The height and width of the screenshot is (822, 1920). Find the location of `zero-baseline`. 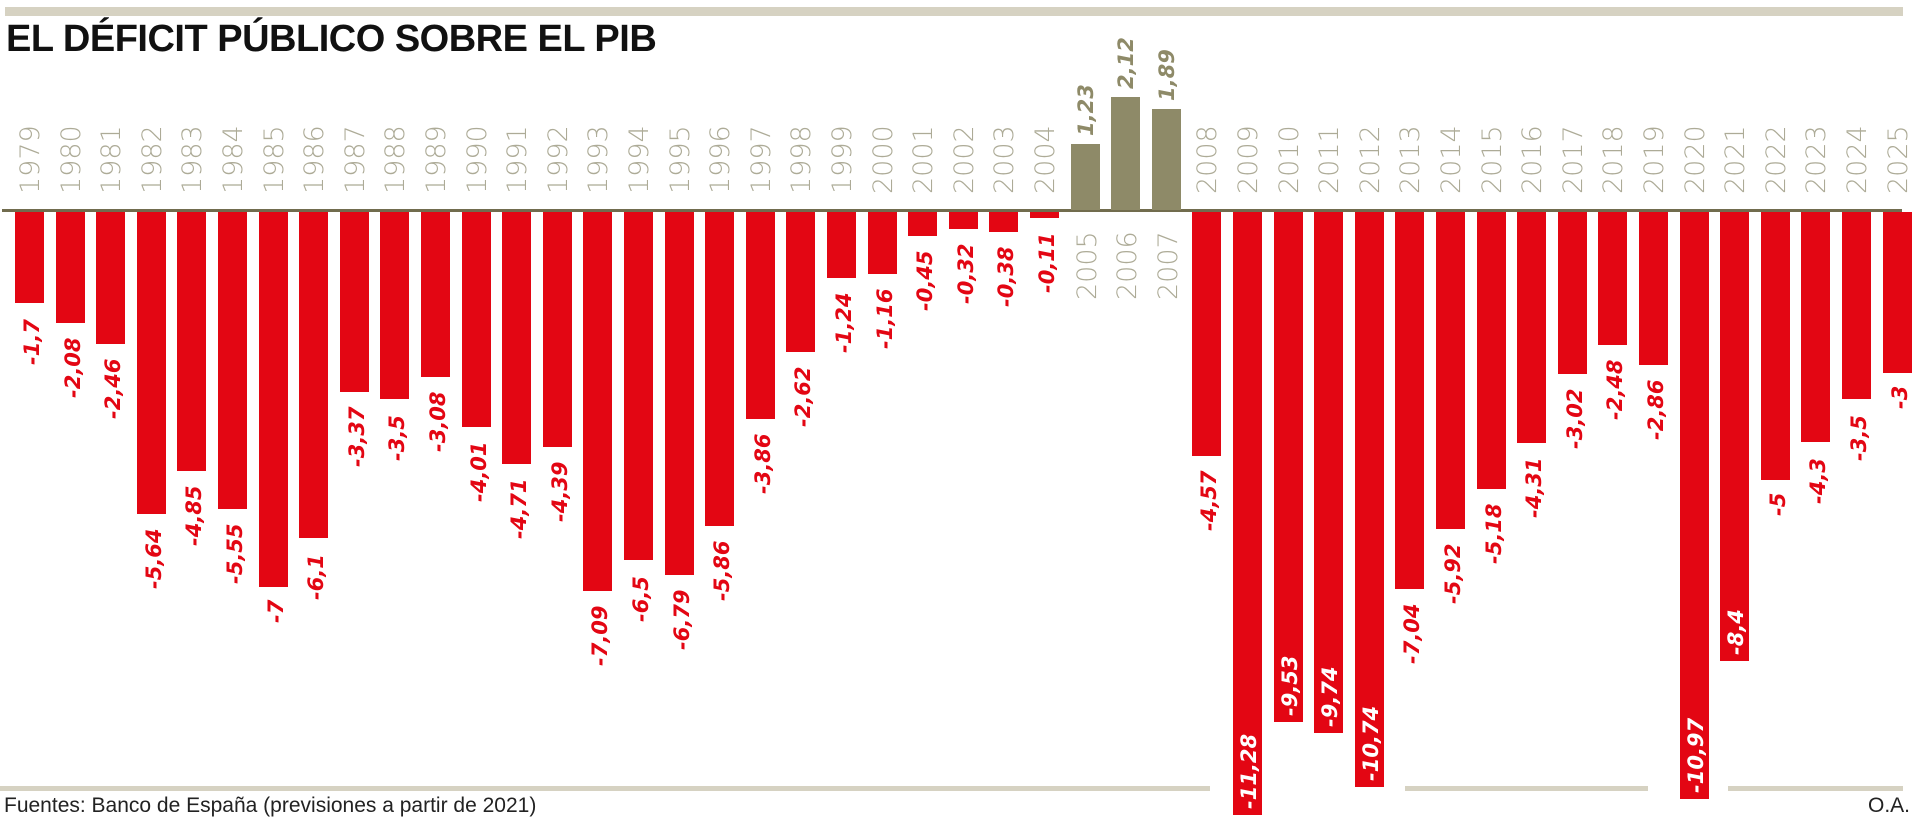

zero-baseline is located at coordinates (952, 210).